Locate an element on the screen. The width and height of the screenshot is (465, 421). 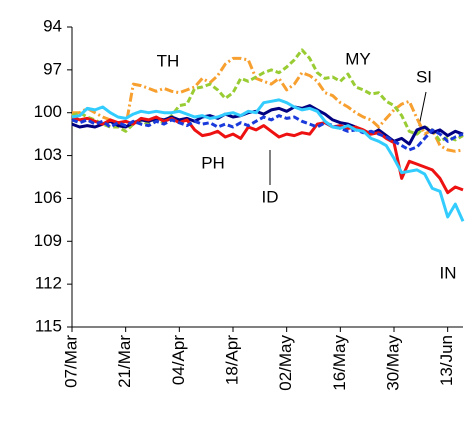
leader-line is located at coordinates (422, 109).